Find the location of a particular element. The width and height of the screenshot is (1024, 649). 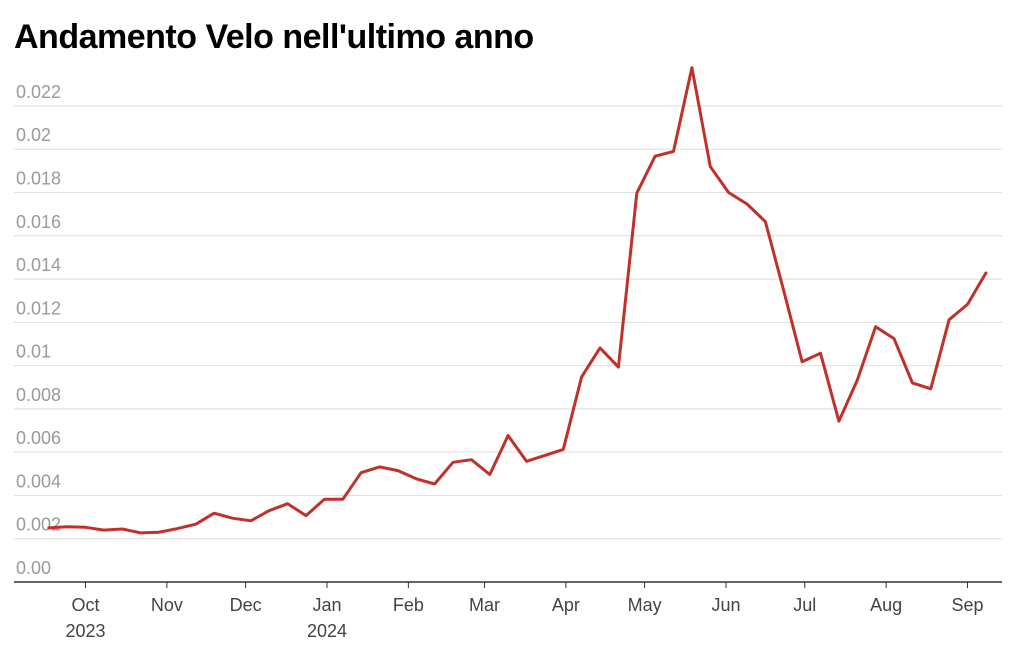

x-tick-year-label: 2024 is located at coordinates (327, 631).